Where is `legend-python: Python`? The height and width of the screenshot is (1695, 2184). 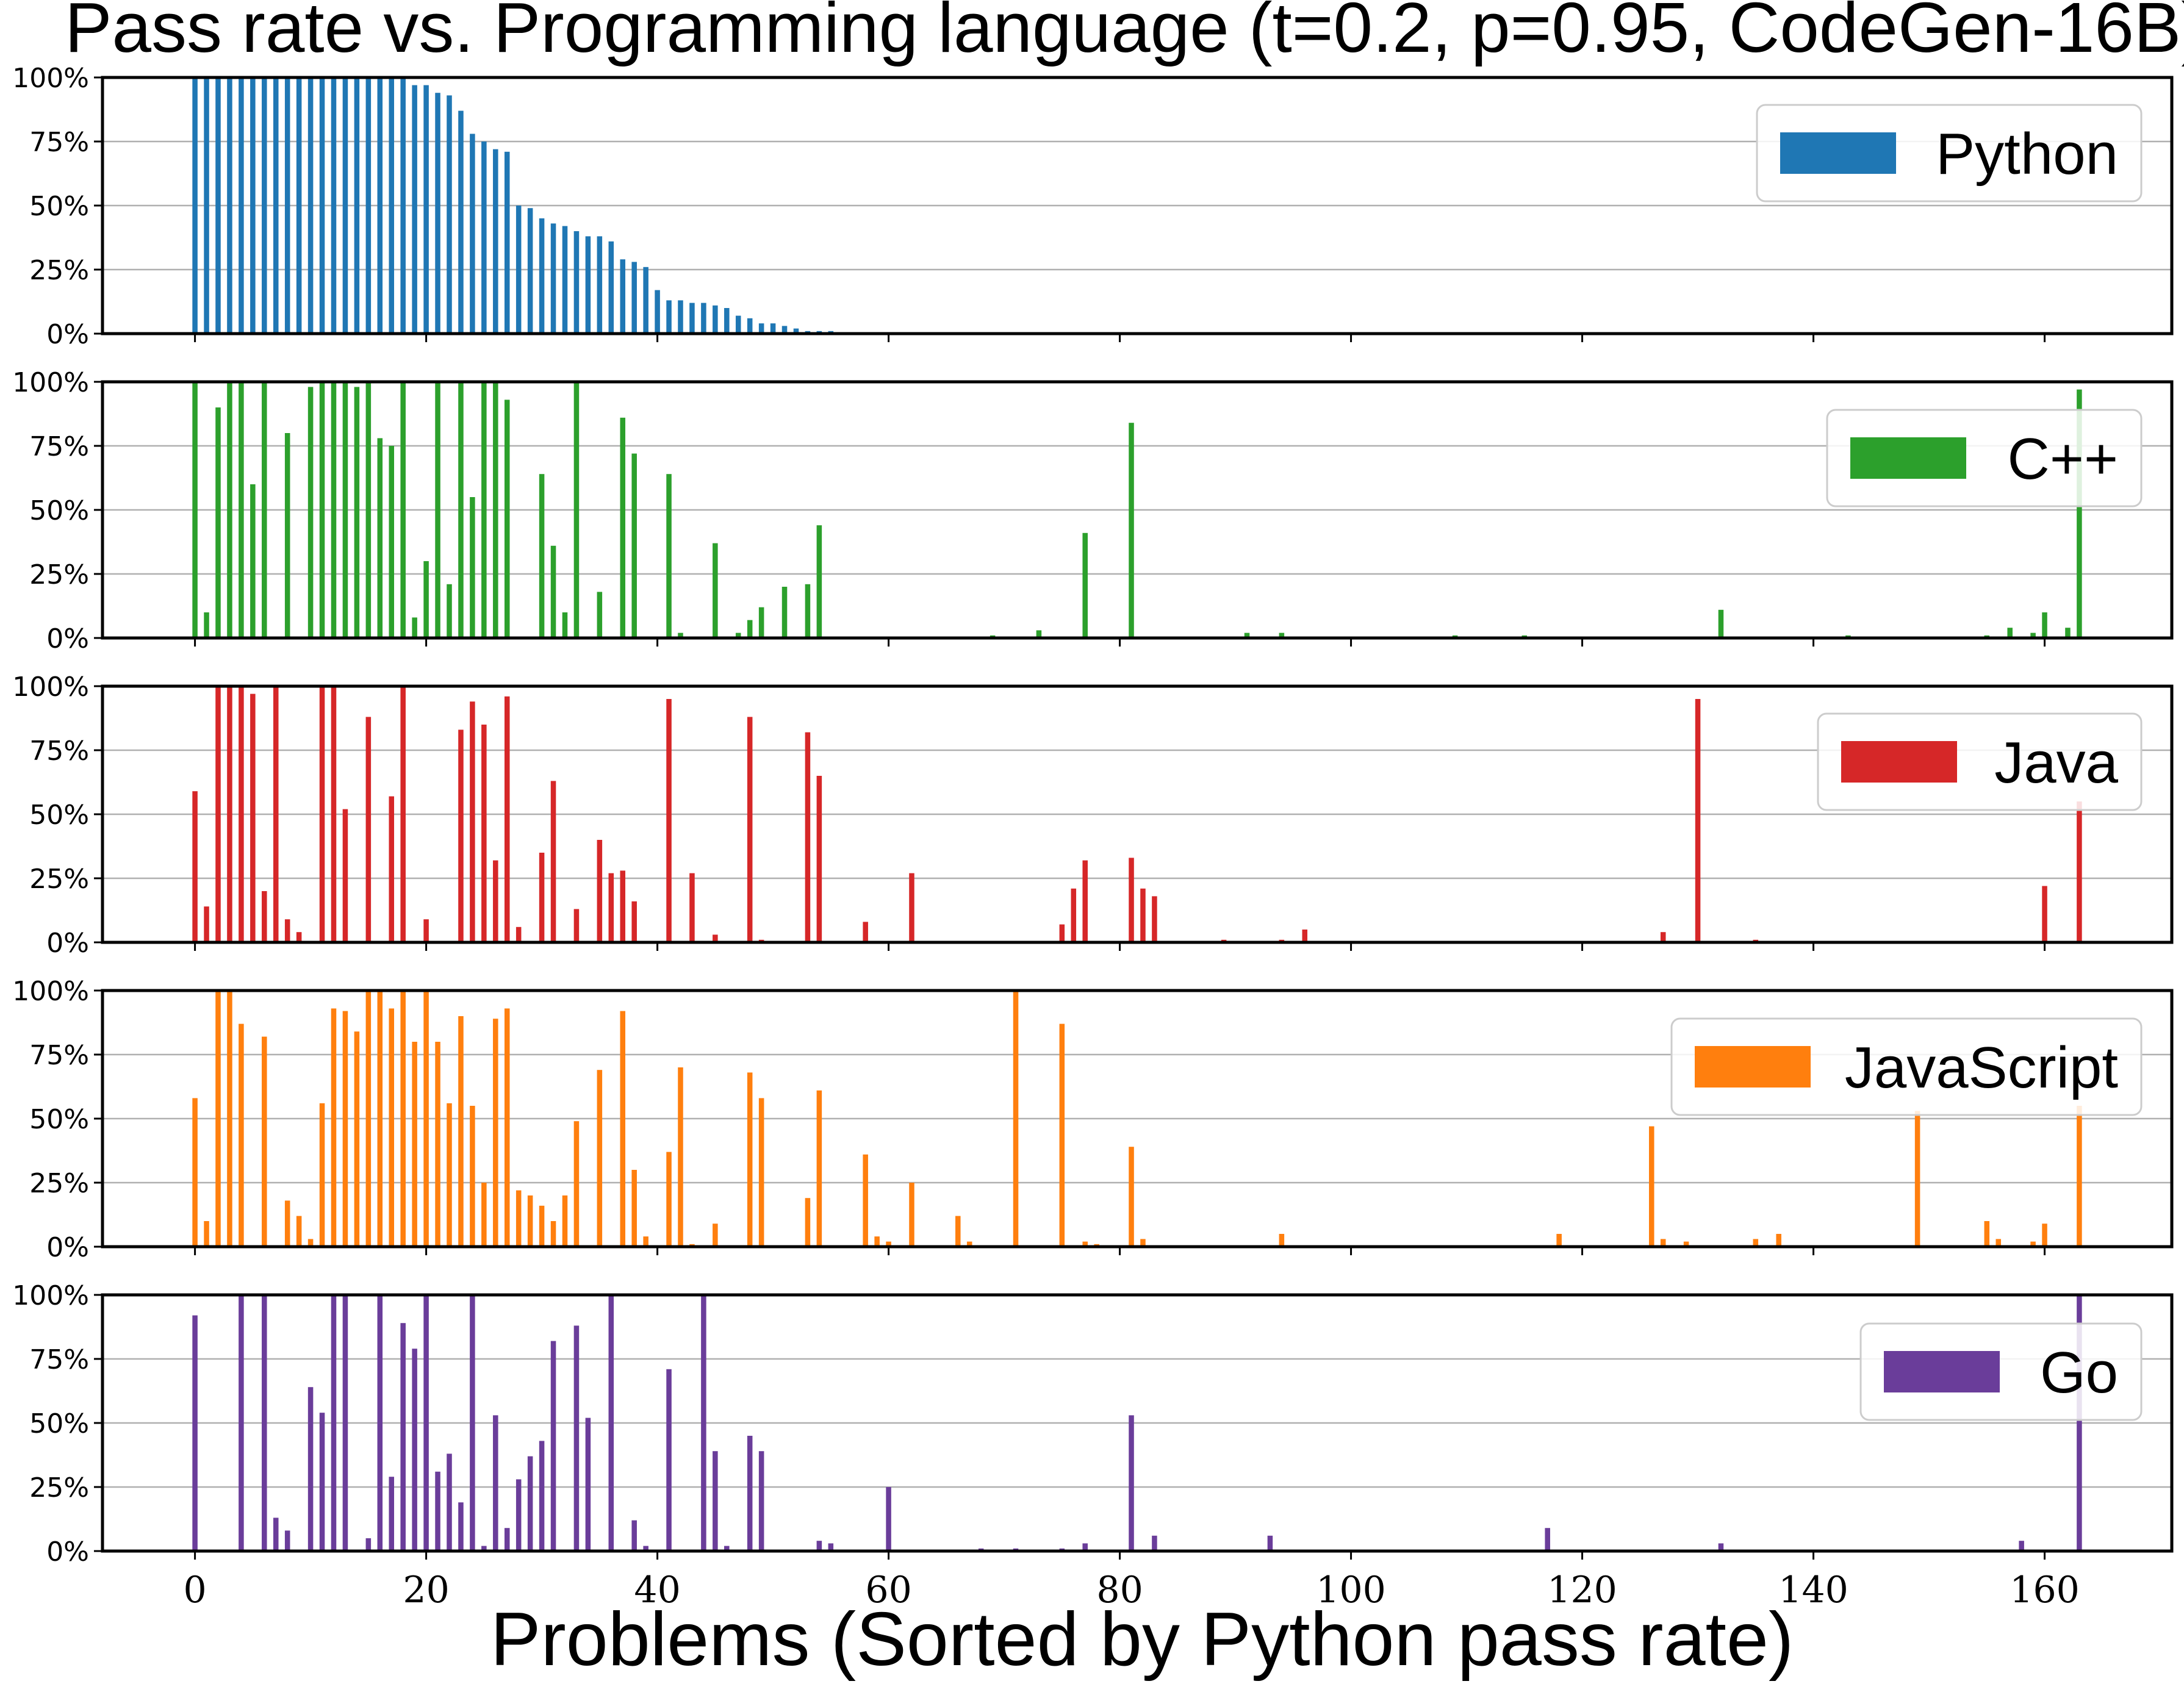 legend-python: Python is located at coordinates (1949, 153).